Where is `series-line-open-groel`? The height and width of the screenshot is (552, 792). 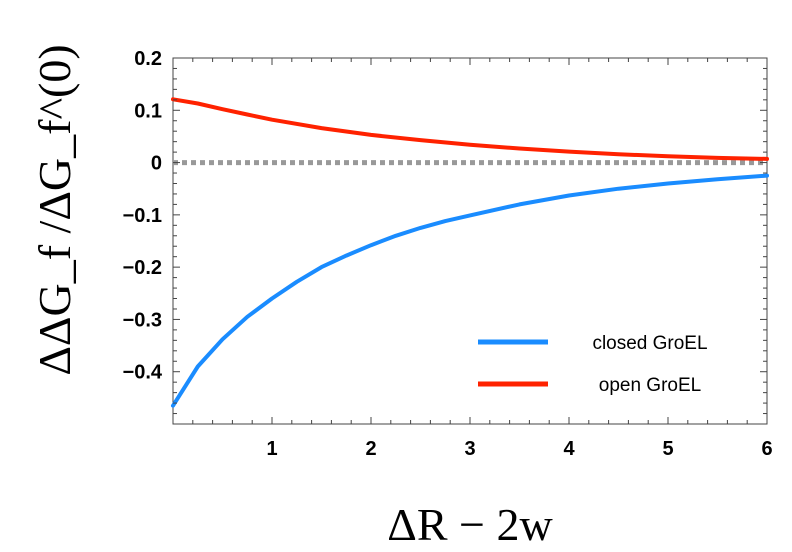 series-line-open-groel is located at coordinates (470, 129).